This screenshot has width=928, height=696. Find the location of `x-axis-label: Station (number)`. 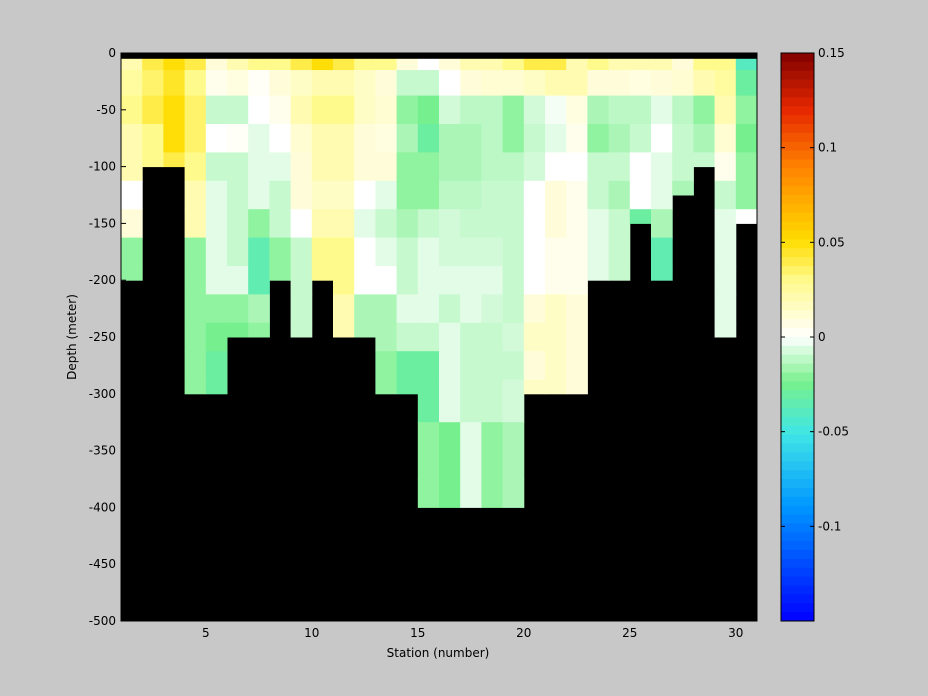

x-axis-label: Station (number) is located at coordinates (438, 653).